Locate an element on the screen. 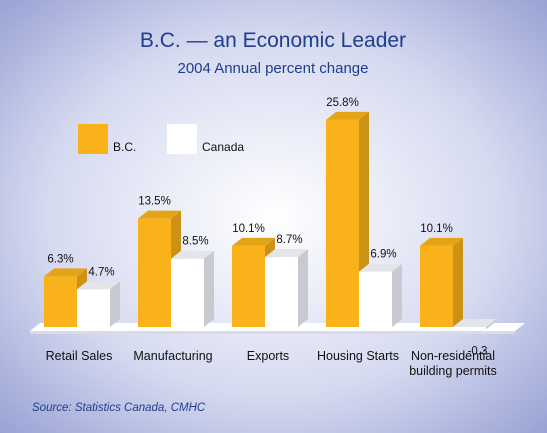  value-label-bc-4: 10.1% is located at coordinates (436, 229).